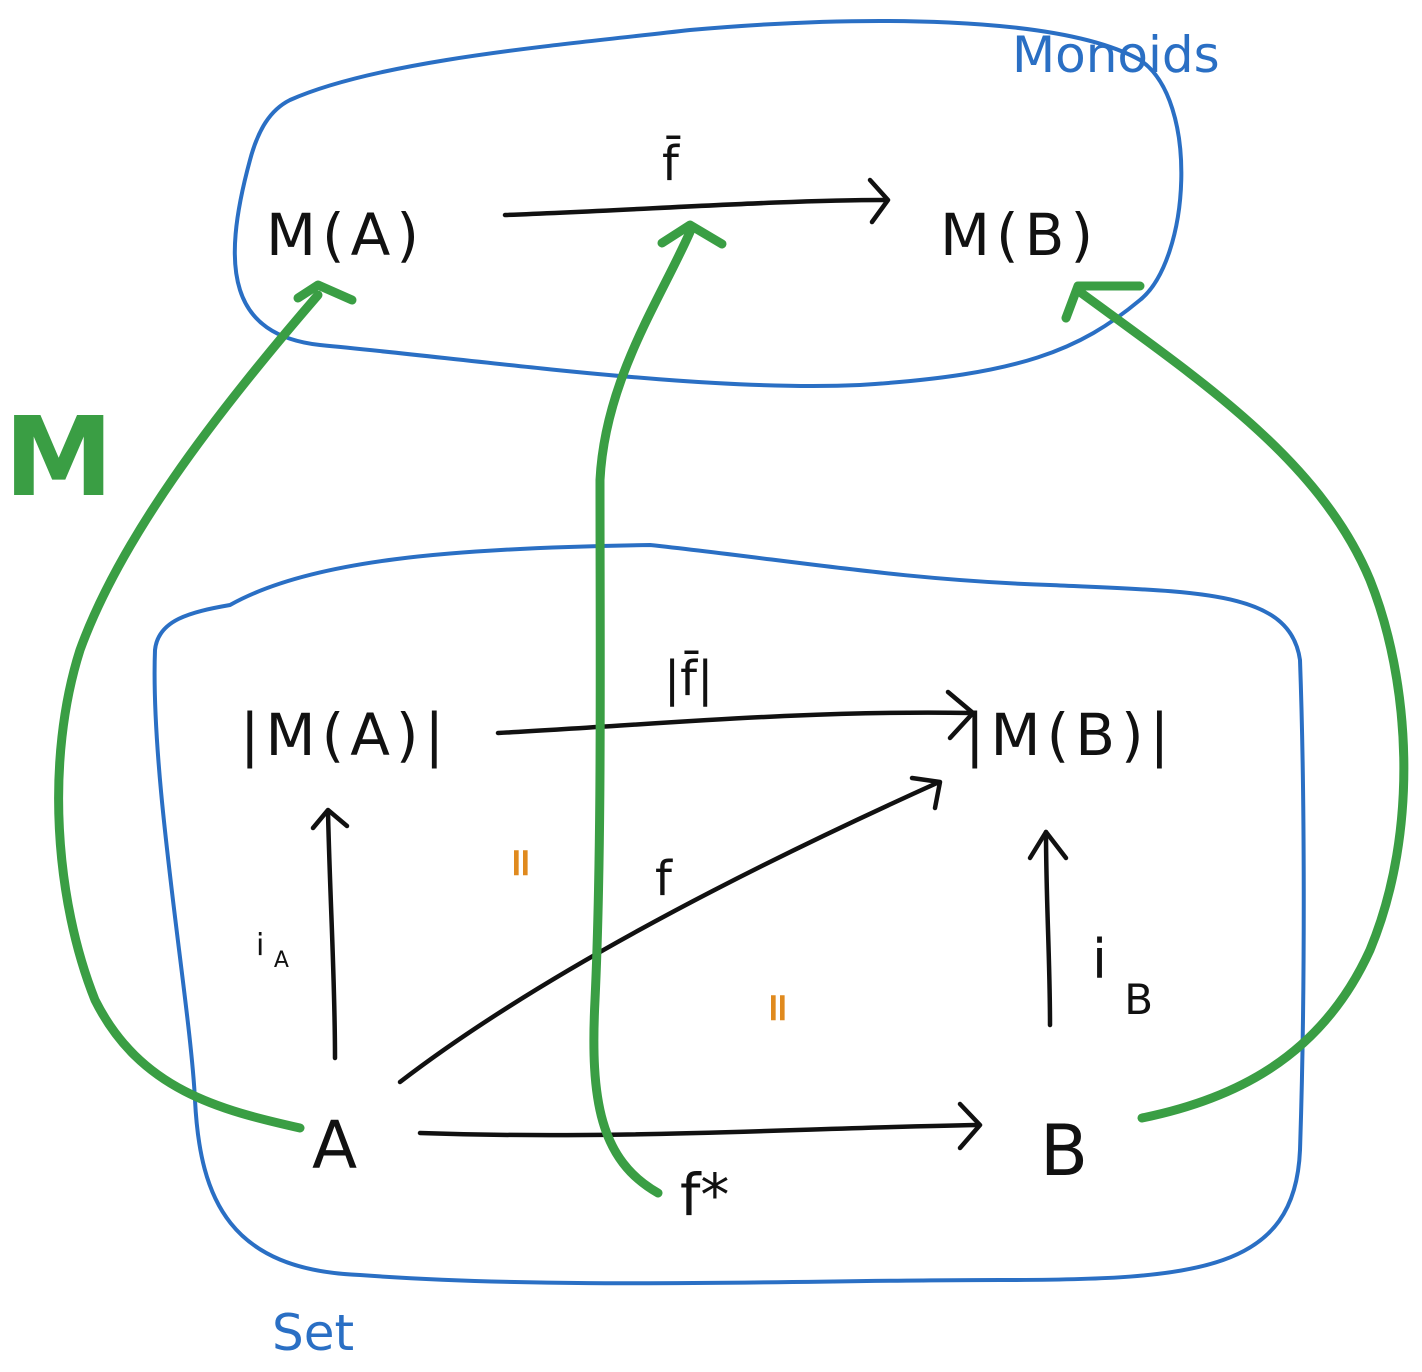 The width and height of the screenshot is (1422, 1372). I want to click on arrow-i-a-shaft, so click(331, 935).